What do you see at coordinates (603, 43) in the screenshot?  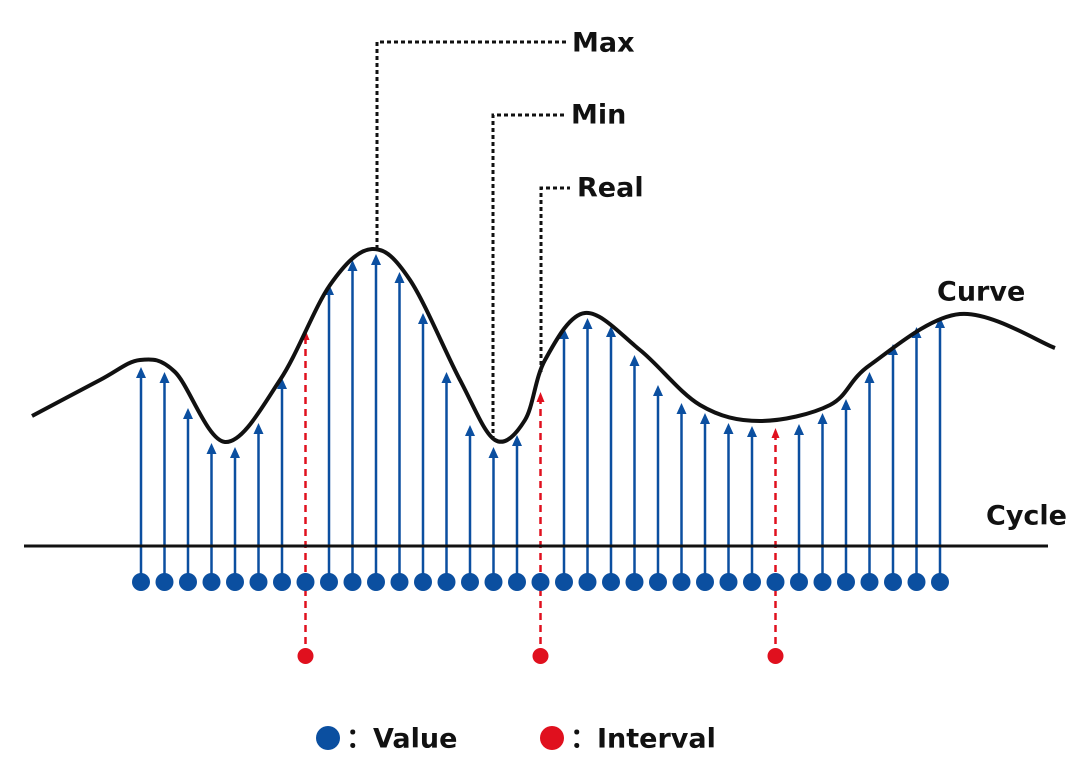 I see `max-label: Max` at bounding box center [603, 43].